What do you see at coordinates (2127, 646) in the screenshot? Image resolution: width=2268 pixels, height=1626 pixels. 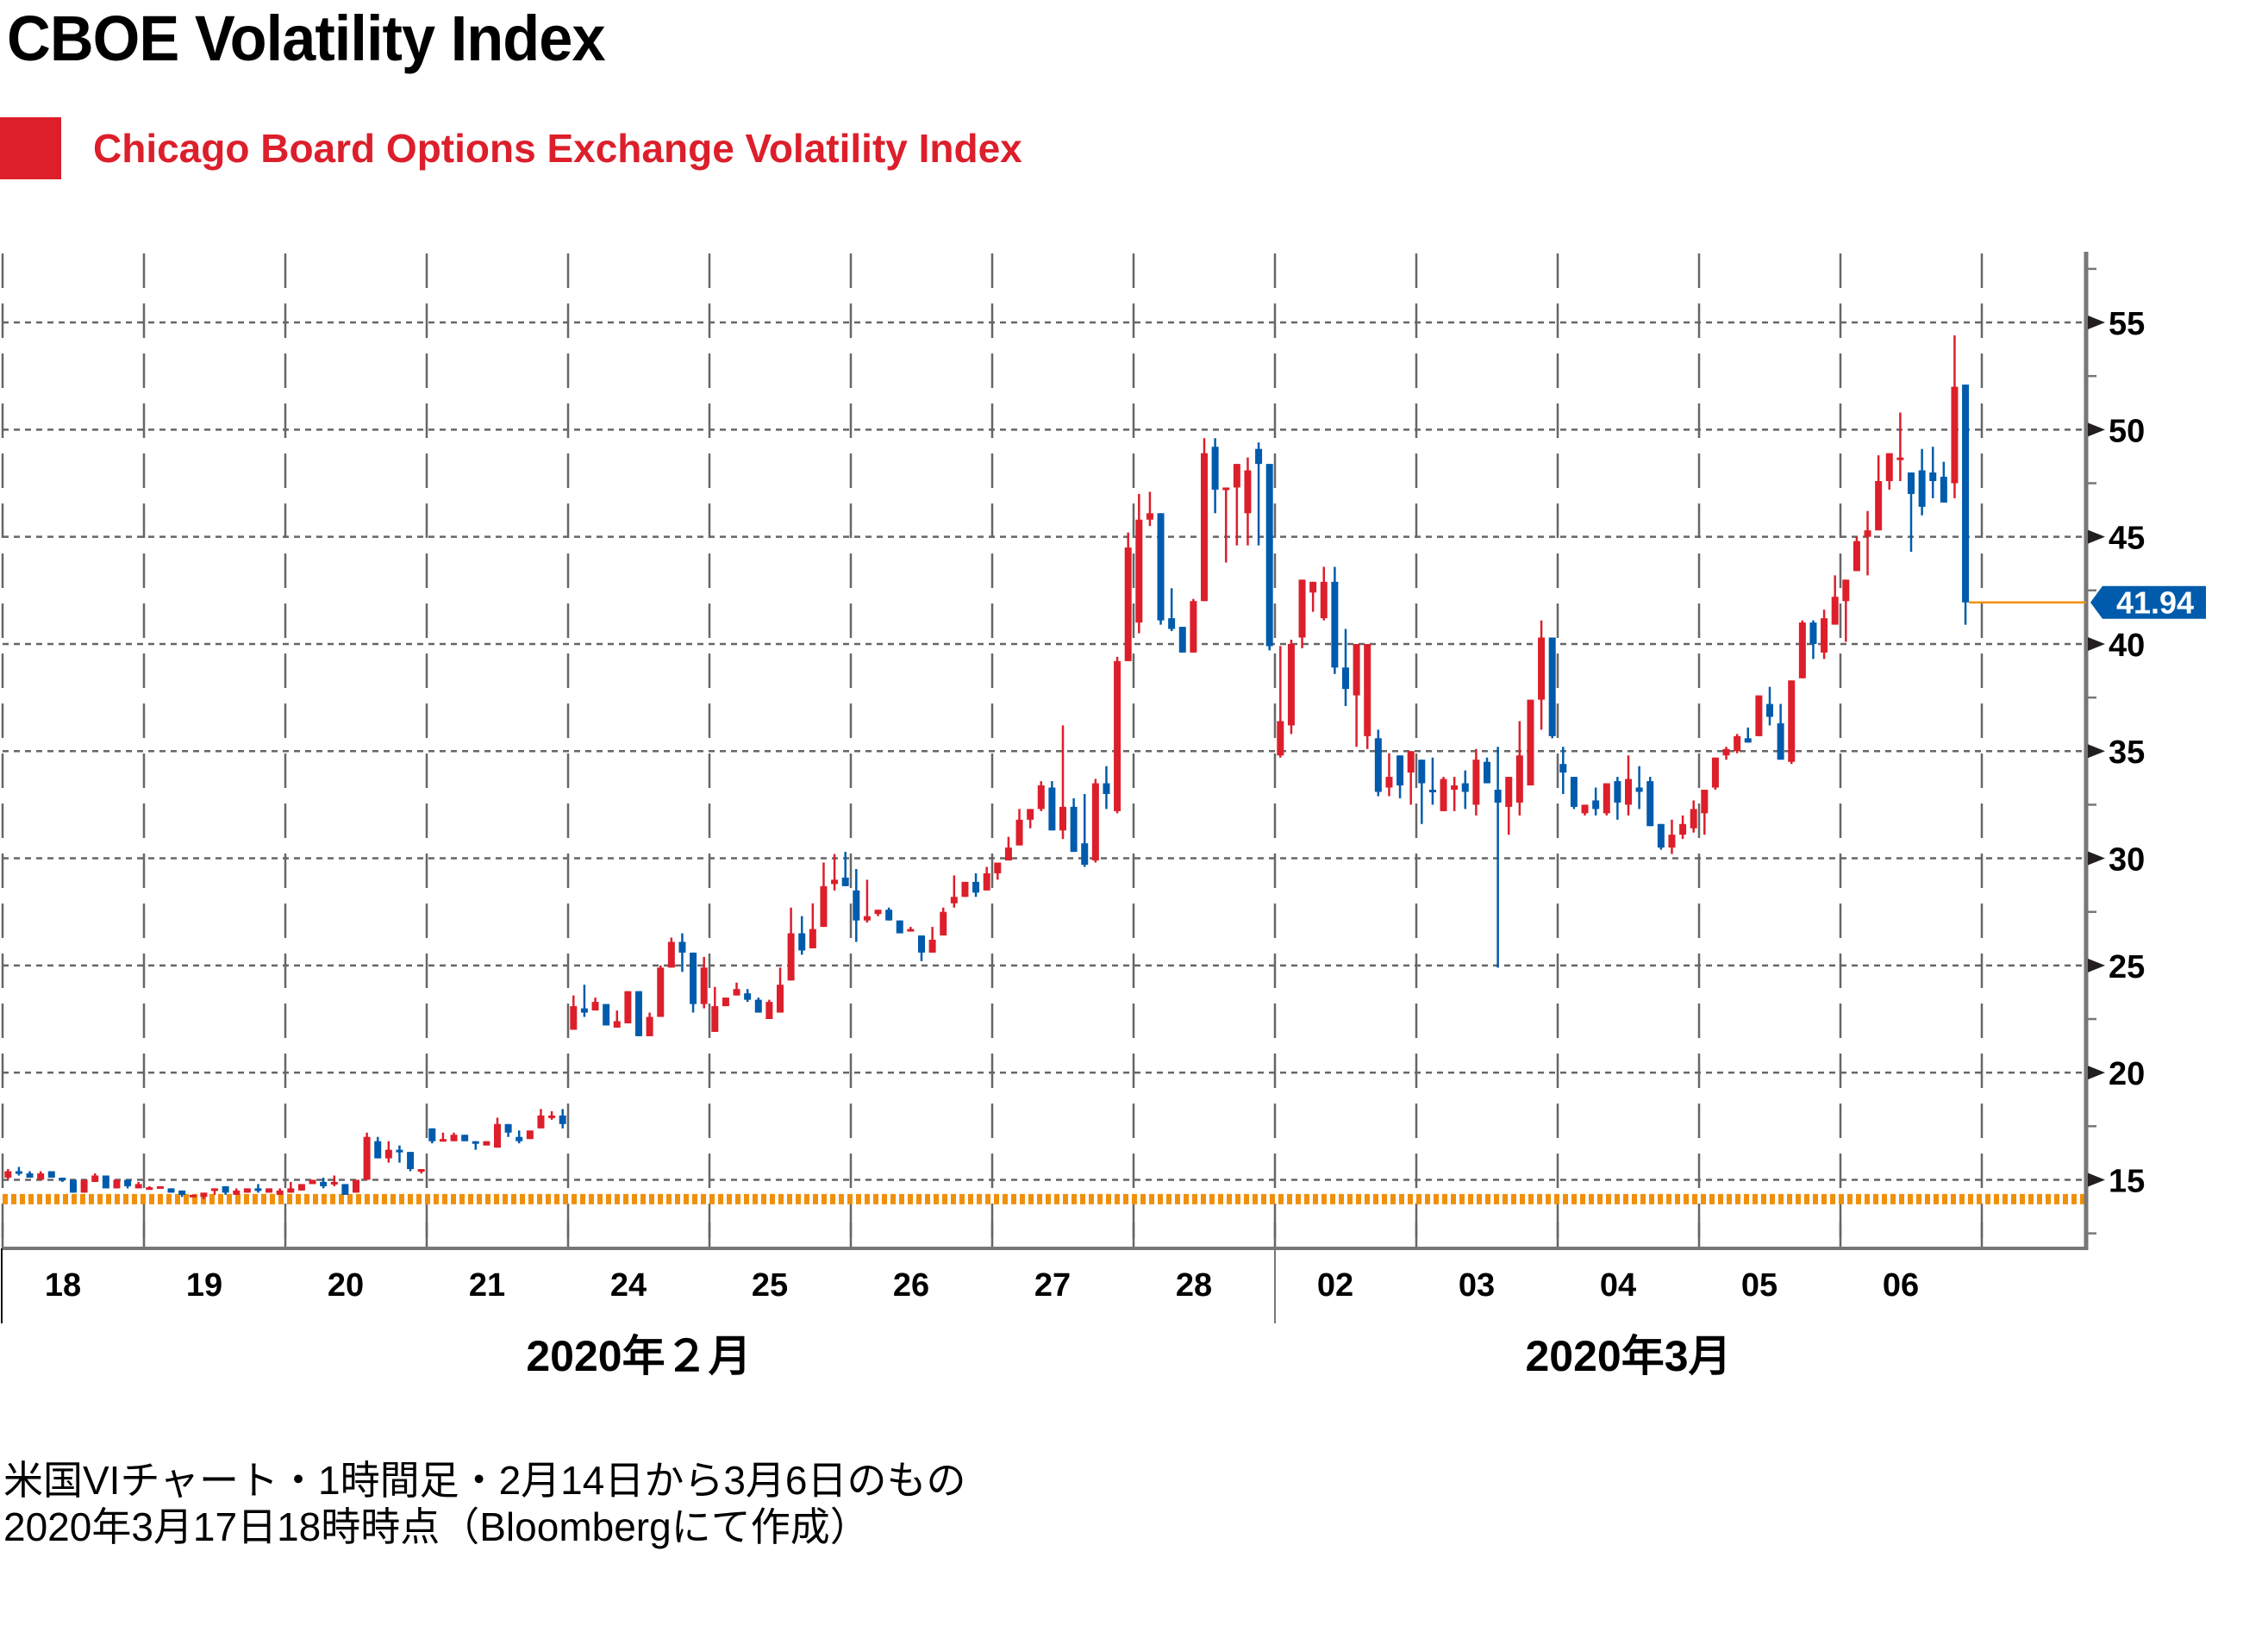 I see `y-tick-label: 40` at bounding box center [2127, 646].